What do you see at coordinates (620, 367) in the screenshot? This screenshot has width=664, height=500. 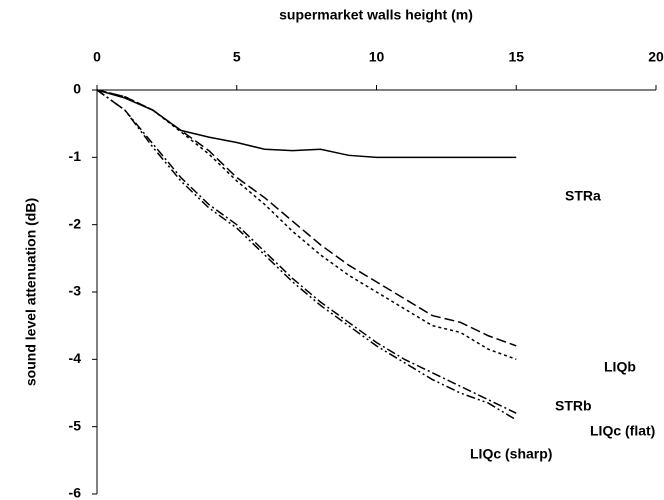 I see `series-label: LIQb` at bounding box center [620, 367].